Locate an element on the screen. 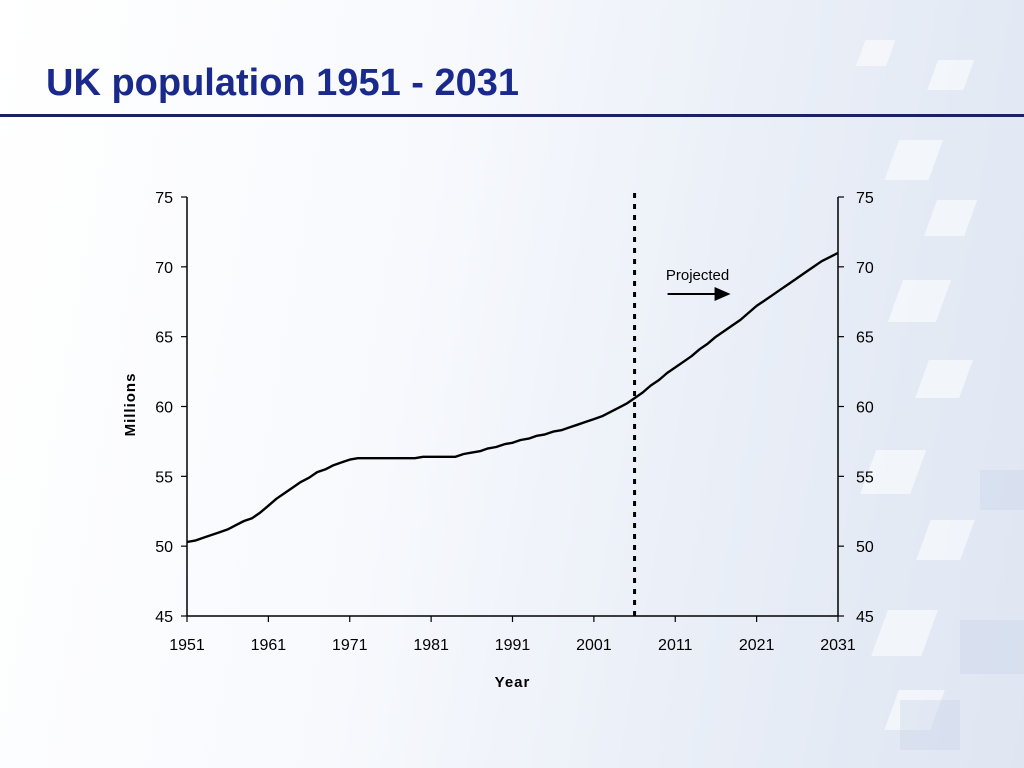 The image size is (1024, 768). y-tick-label-right: 70 is located at coordinates (865, 268).